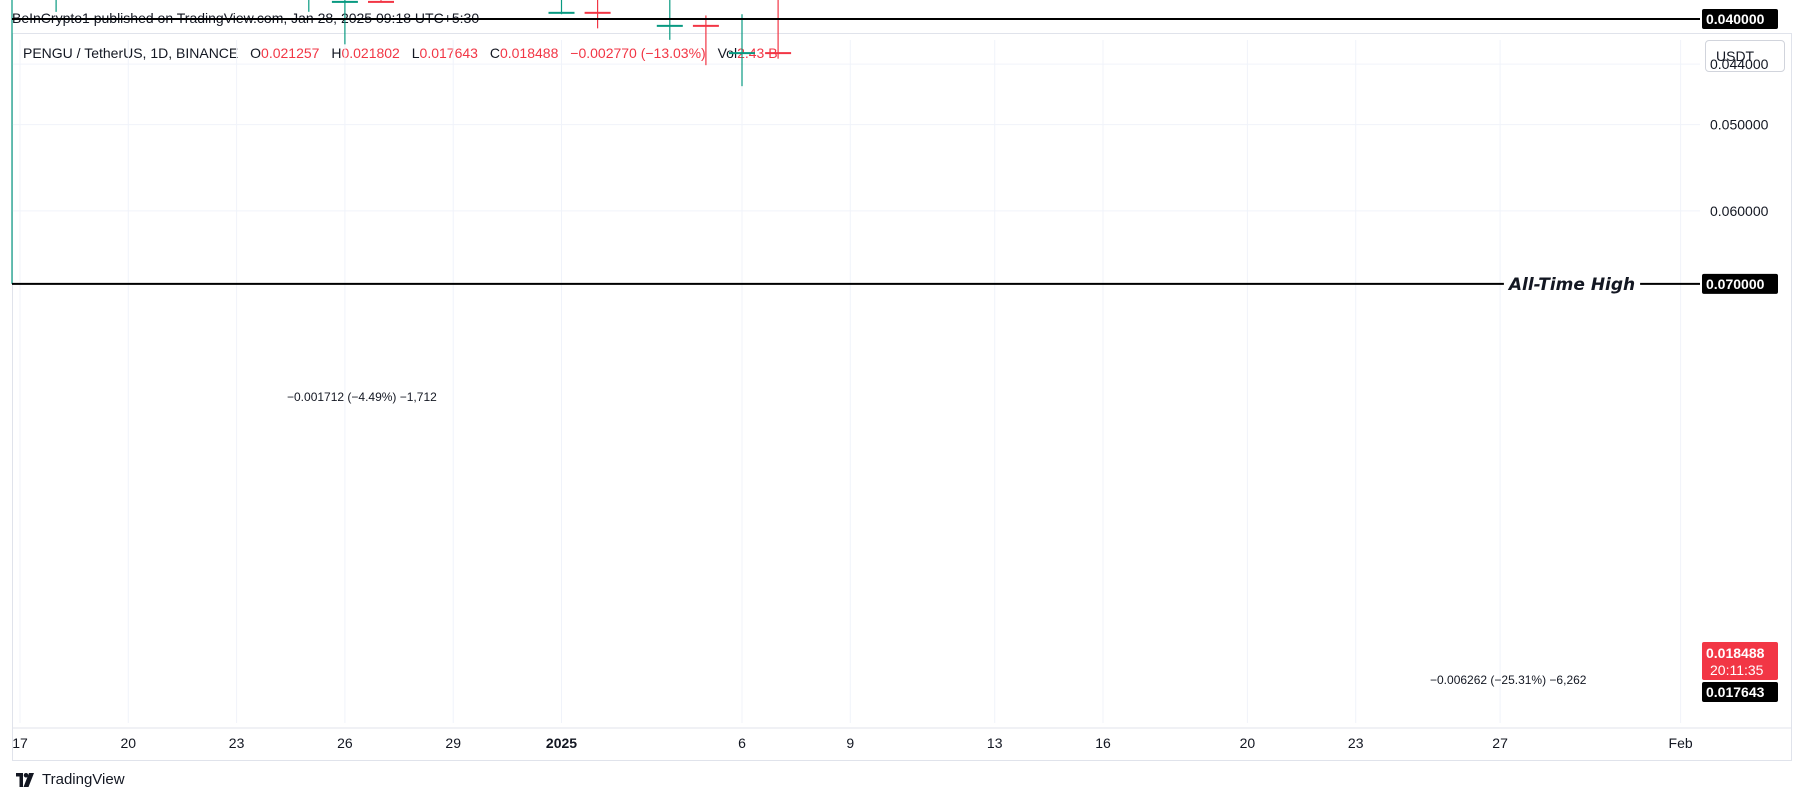  I want to click on footer: TradingView, so click(69, 779).